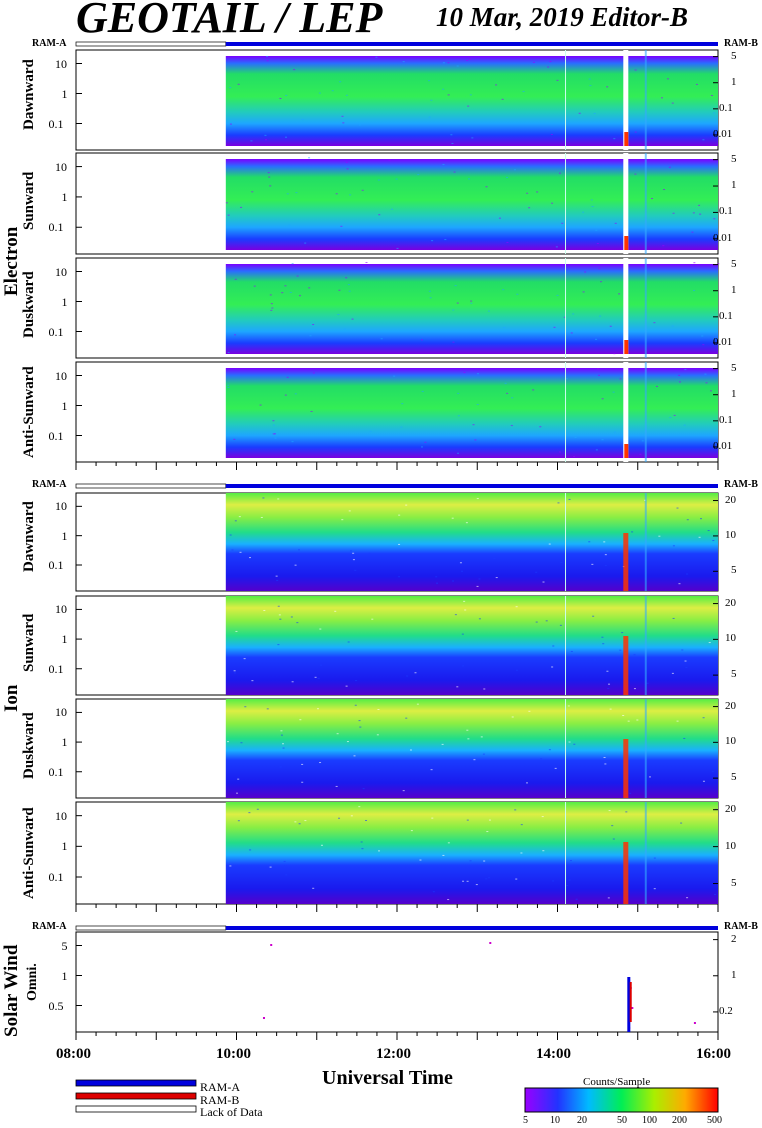 This screenshot has width=762, height=1128. What do you see at coordinates (263, 1018) in the screenshot?
I see `solar-wind-point` at bounding box center [263, 1018].